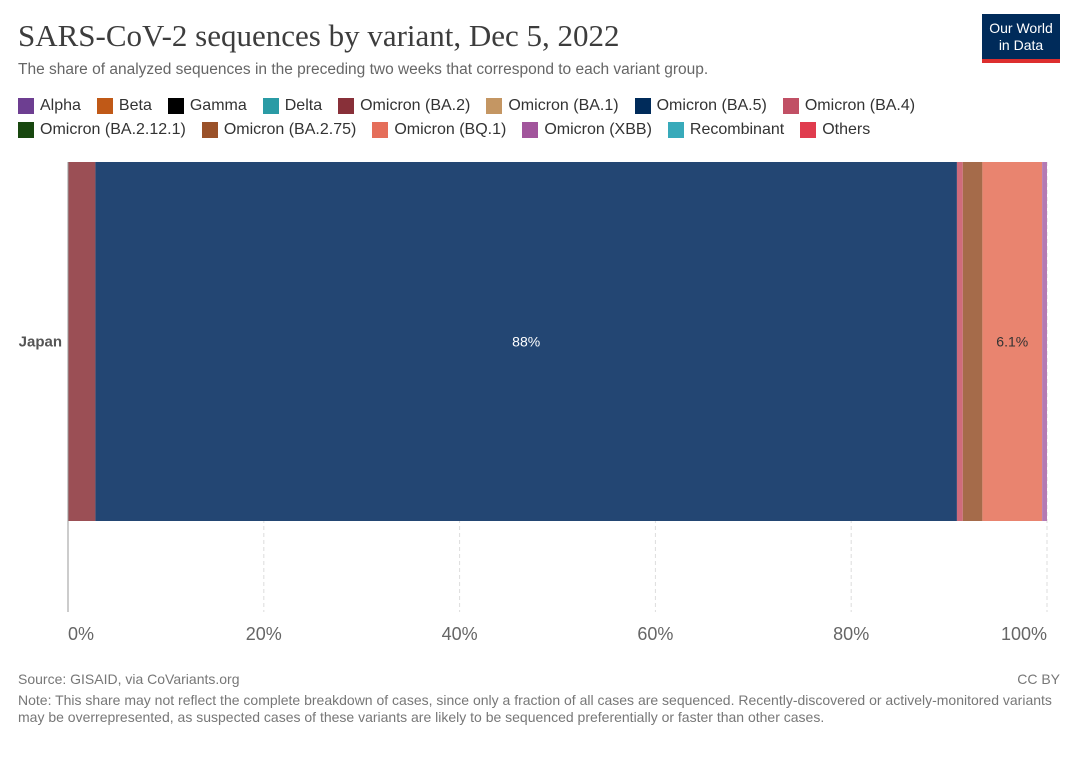 This screenshot has height=763, width=1080. I want to click on legend-item: Recombinant, so click(726, 129).